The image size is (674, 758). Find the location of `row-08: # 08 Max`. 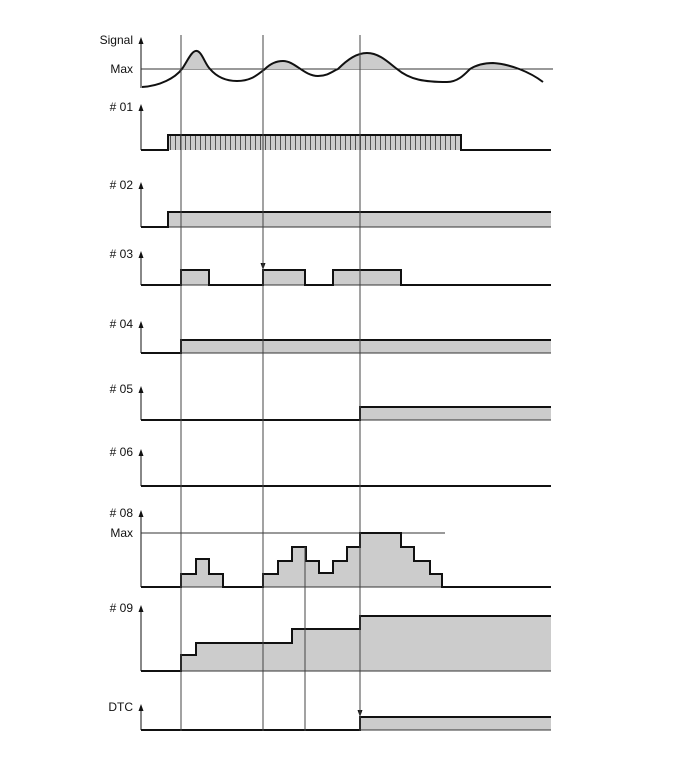

row-08: # 08 Max is located at coordinates (330, 547).